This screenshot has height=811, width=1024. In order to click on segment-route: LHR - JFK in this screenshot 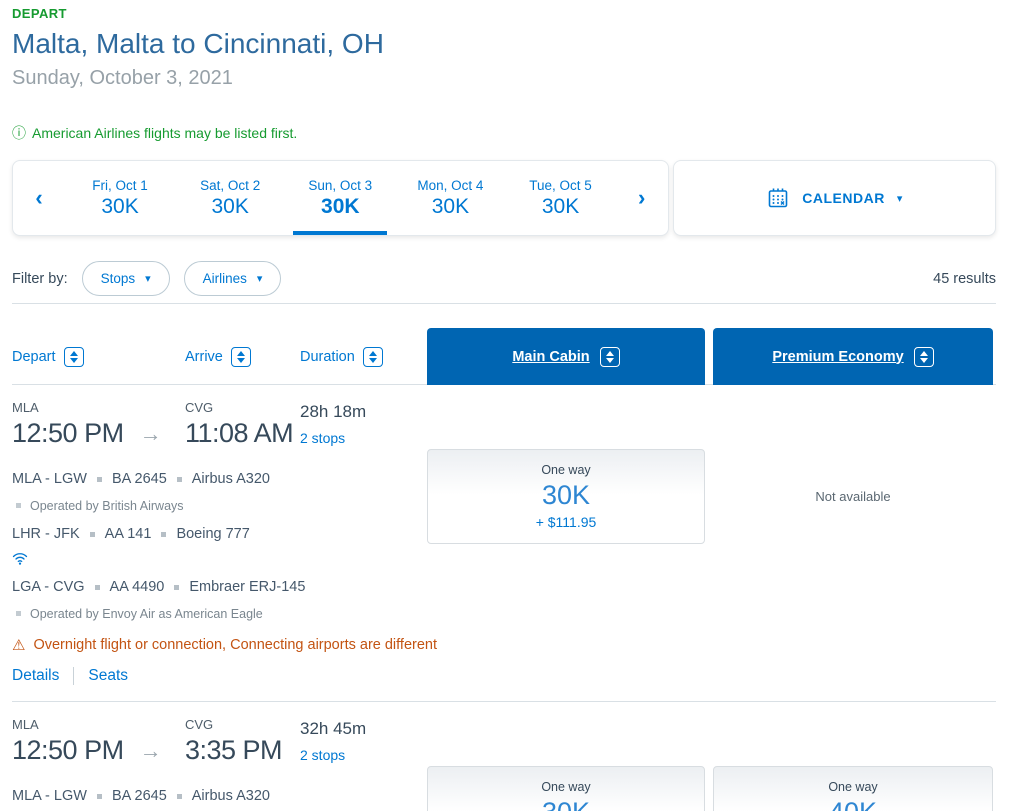, I will do `click(46, 534)`.